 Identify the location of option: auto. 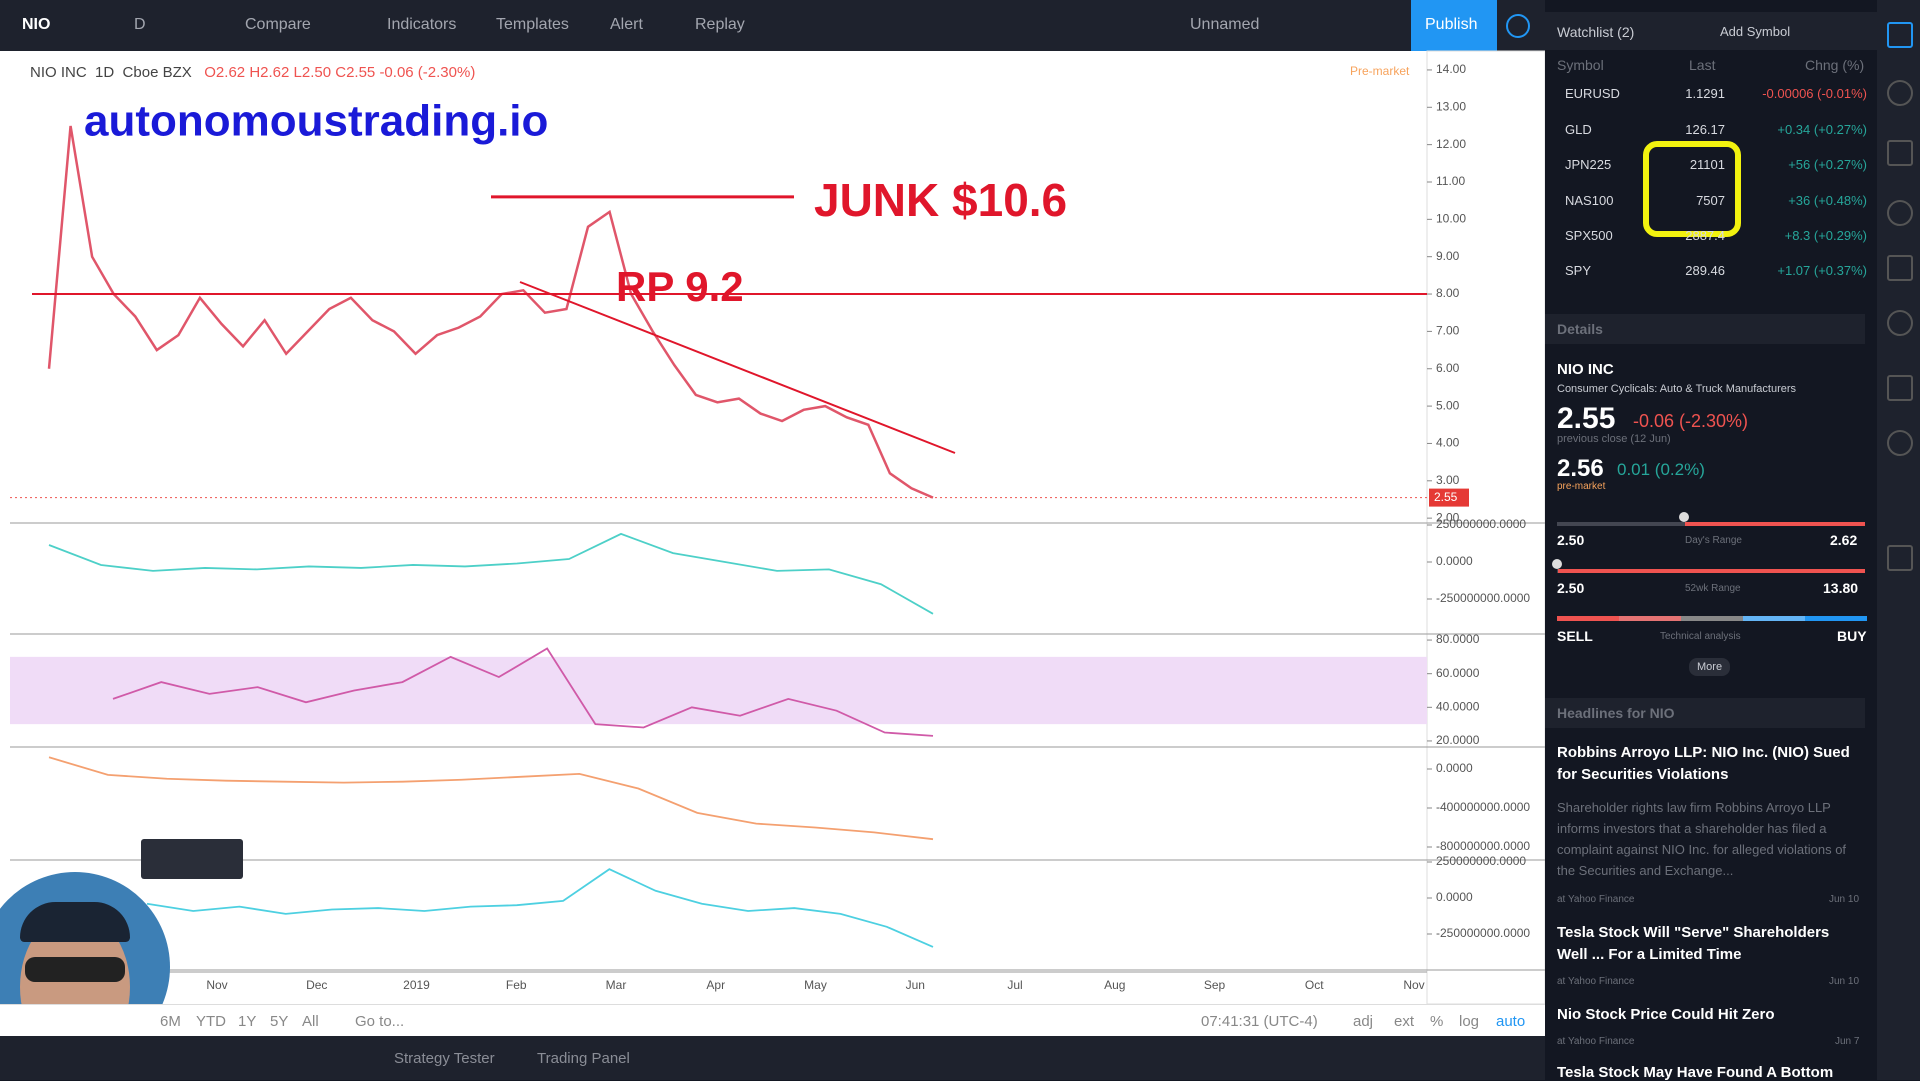
(1511, 1021).